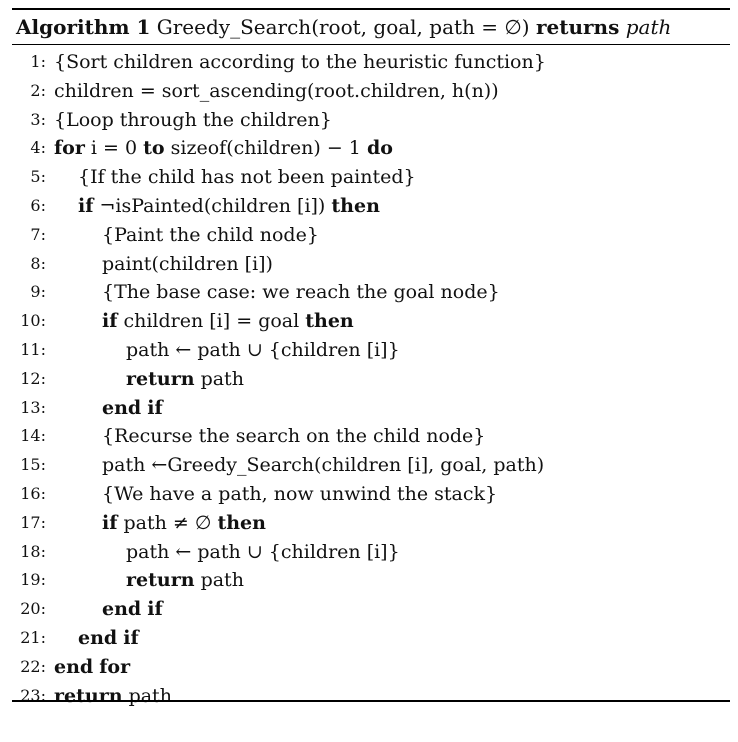 The height and width of the screenshot is (742, 738). What do you see at coordinates (577, 27) in the screenshot?
I see `returns-keyword: returns` at bounding box center [577, 27].